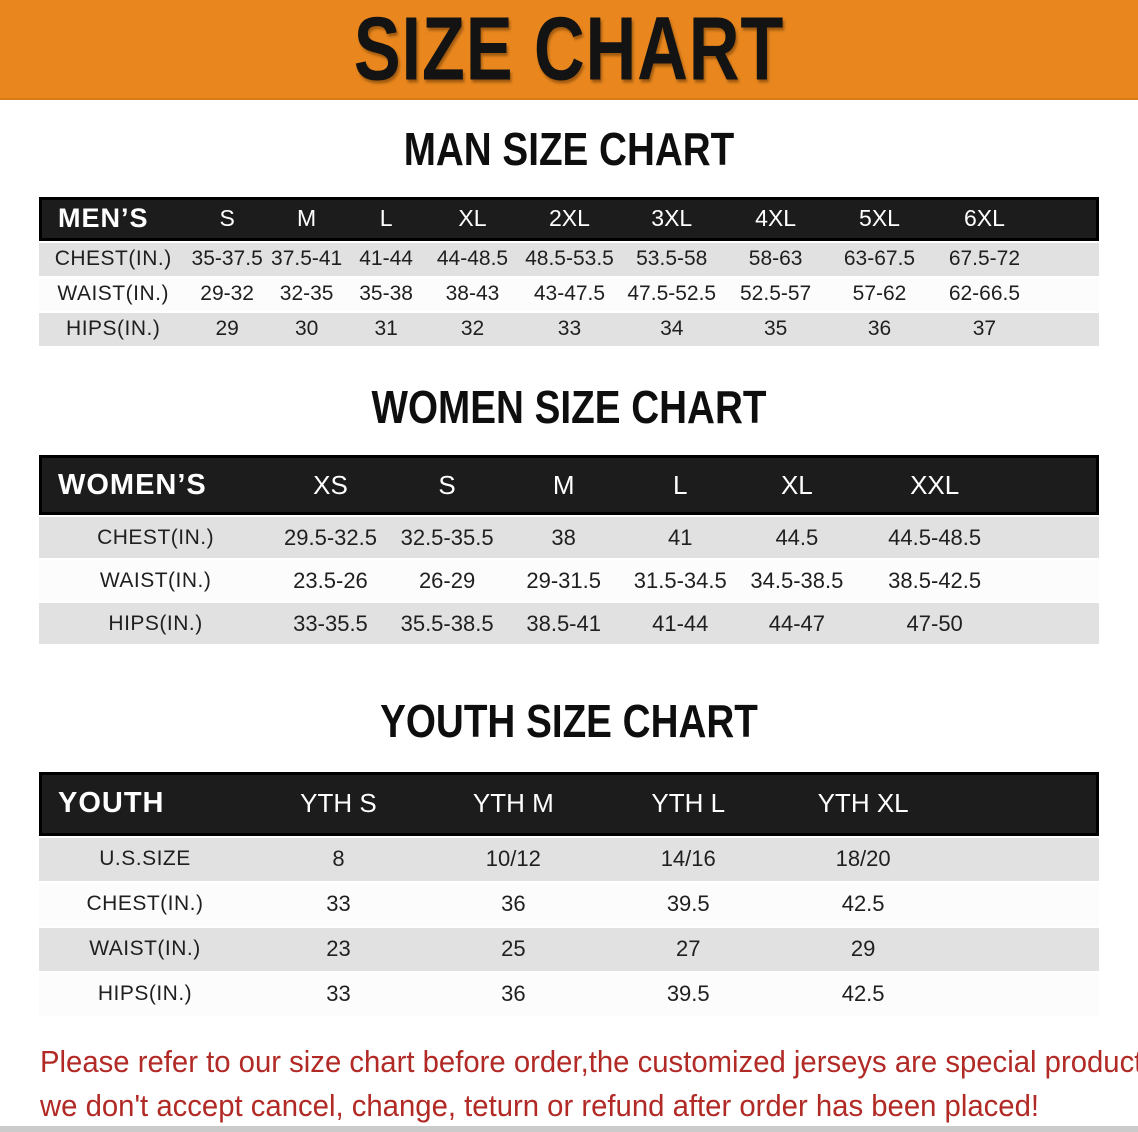  What do you see at coordinates (306, 294) in the screenshot?
I see `mens-cell-waist-in-m: 32-35` at bounding box center [306, 294].